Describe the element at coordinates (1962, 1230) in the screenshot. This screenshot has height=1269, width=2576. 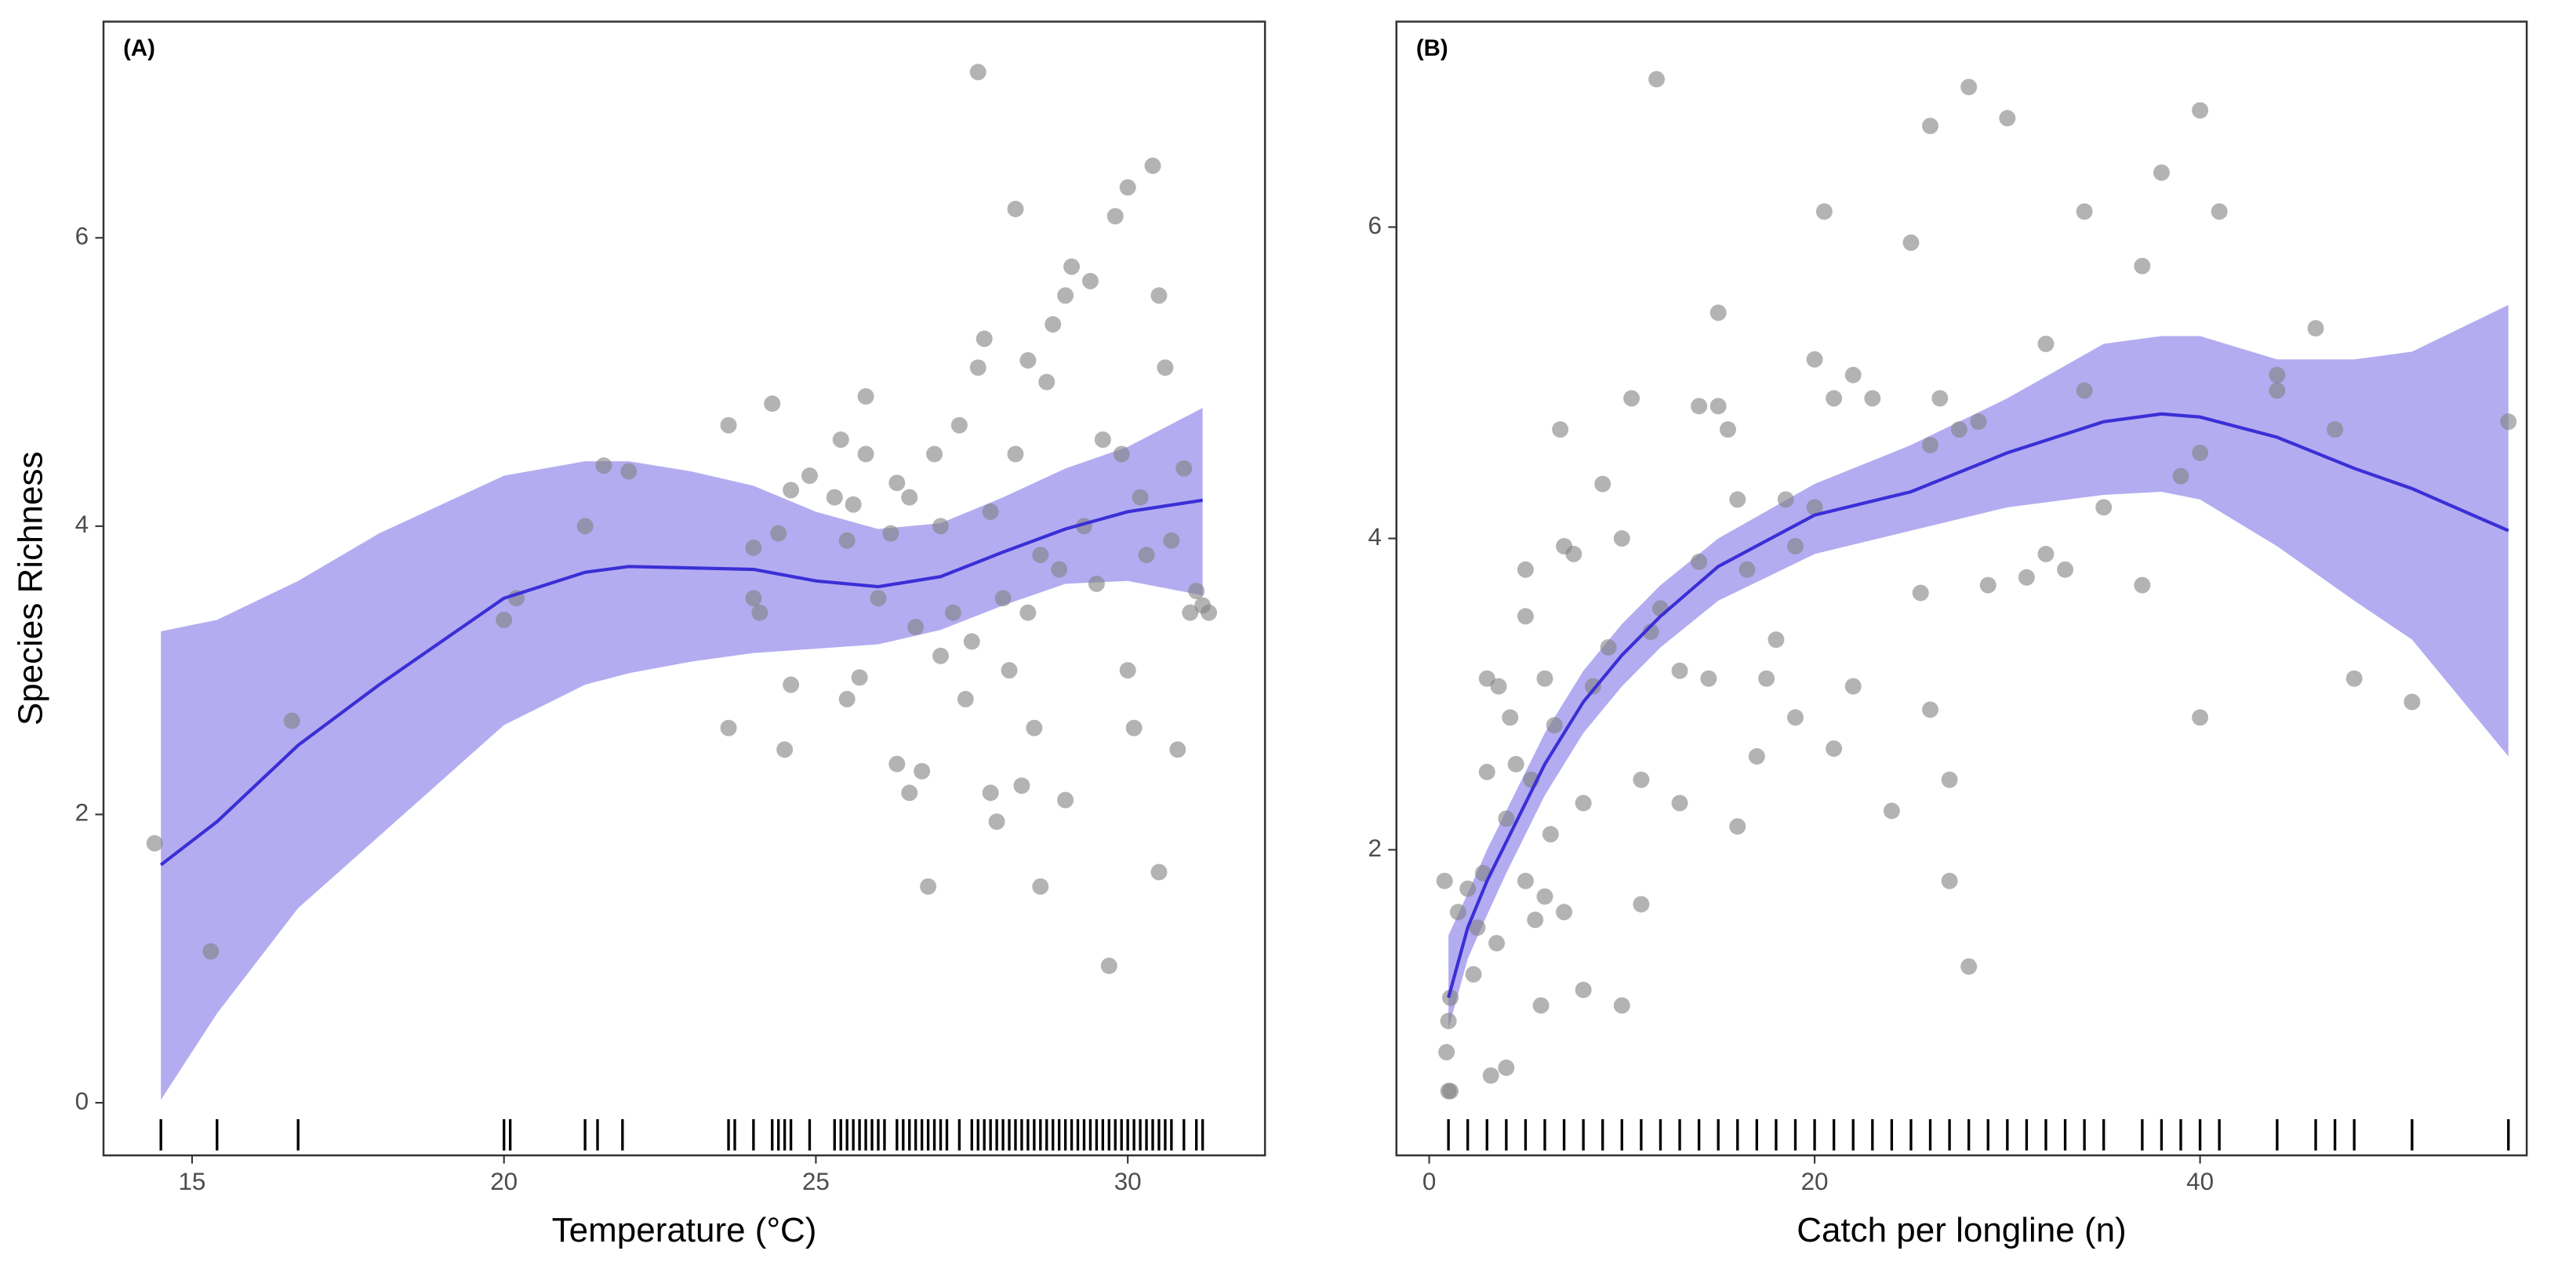
I see `x-axis-title: Catch per longline (n)` at that location.